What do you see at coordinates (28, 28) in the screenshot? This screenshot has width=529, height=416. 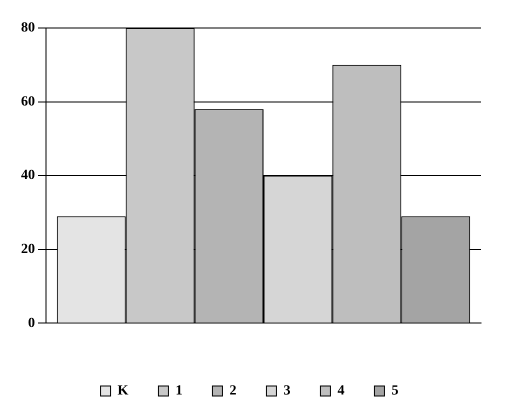 I see `y-tick-label: 80` at bounding box center [28, 28].